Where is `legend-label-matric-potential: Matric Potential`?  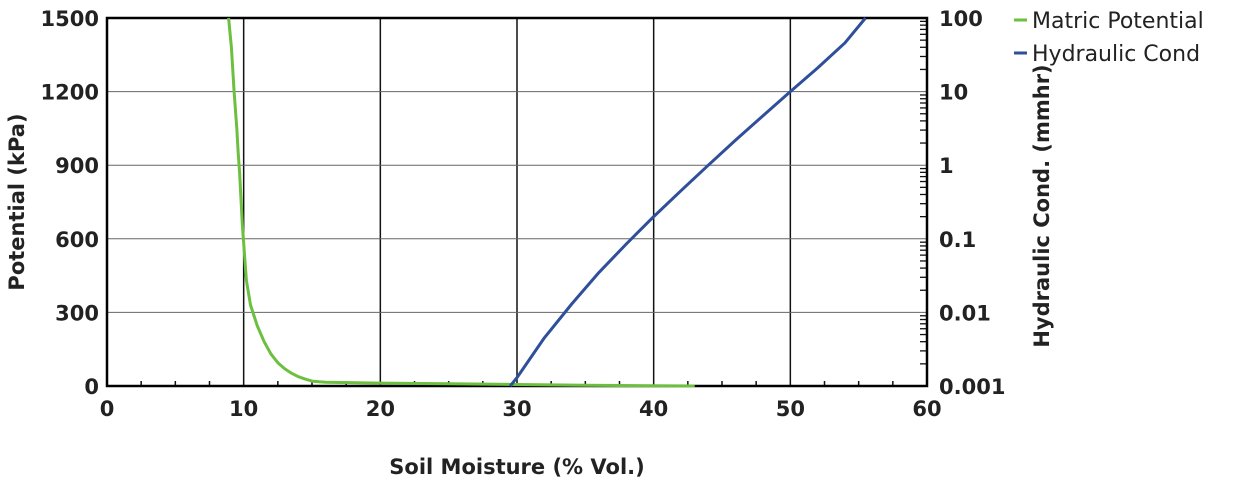 legend-label-matric-potential: Matric Potential is located at coordinates (1118, 21).